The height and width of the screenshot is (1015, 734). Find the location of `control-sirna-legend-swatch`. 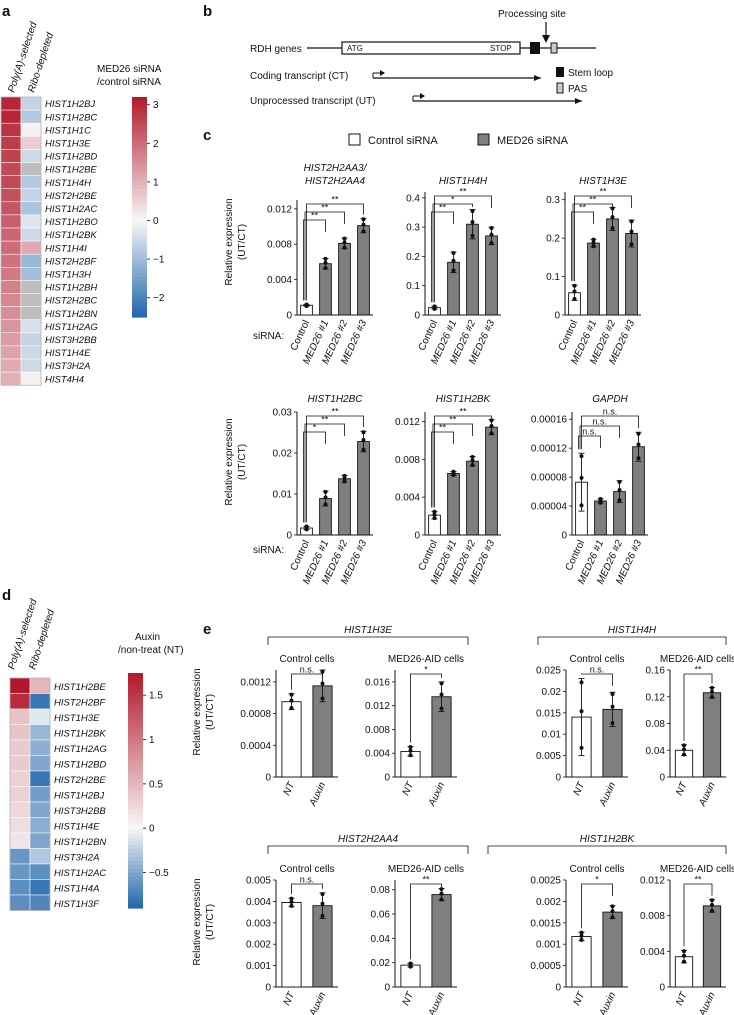

control-sirna-legend-swatch is located at coordinates (354, 139).